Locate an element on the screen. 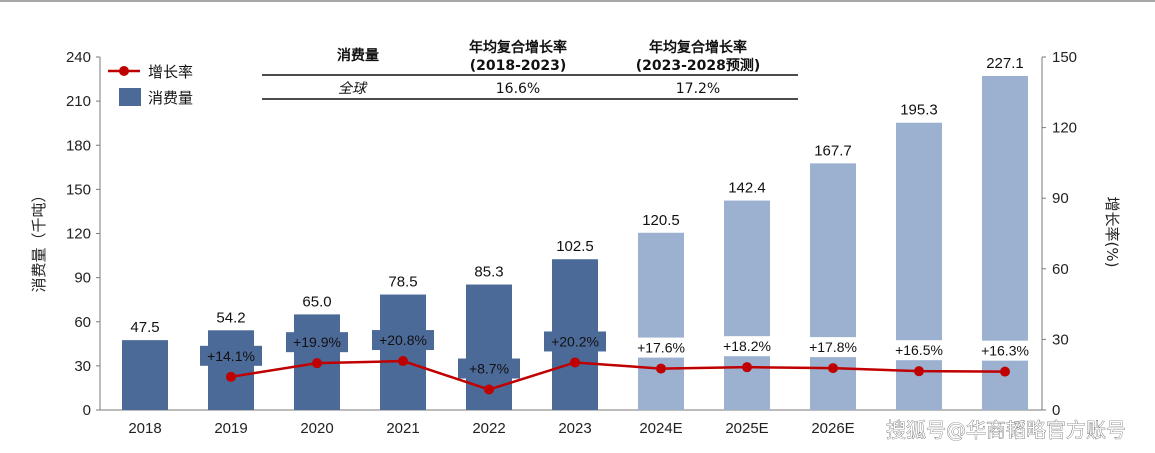 The width and height of the screenshot is (1155, 453). bar-2027E is located at coordinates (919, 266).